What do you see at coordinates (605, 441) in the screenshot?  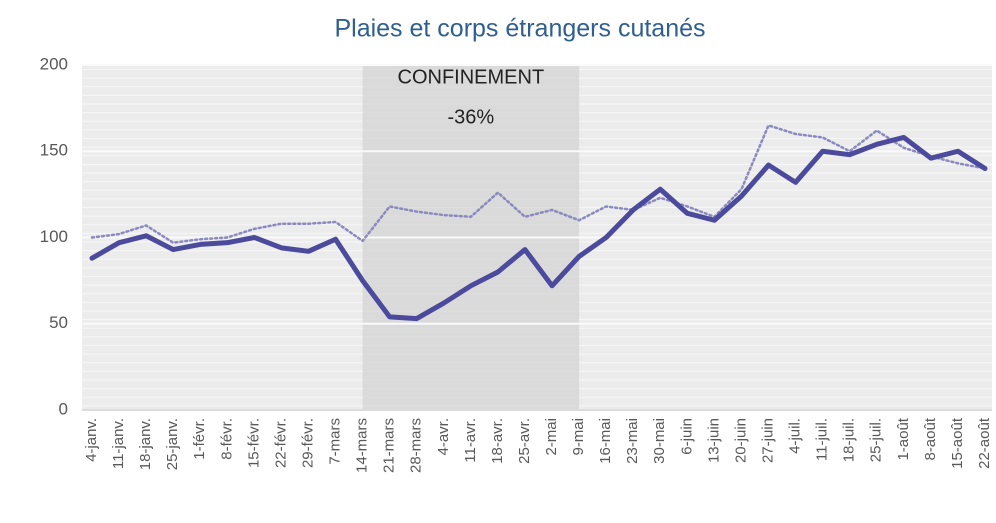 I see `x-tick-label: 16-mai` at bounding box center [605, 441].